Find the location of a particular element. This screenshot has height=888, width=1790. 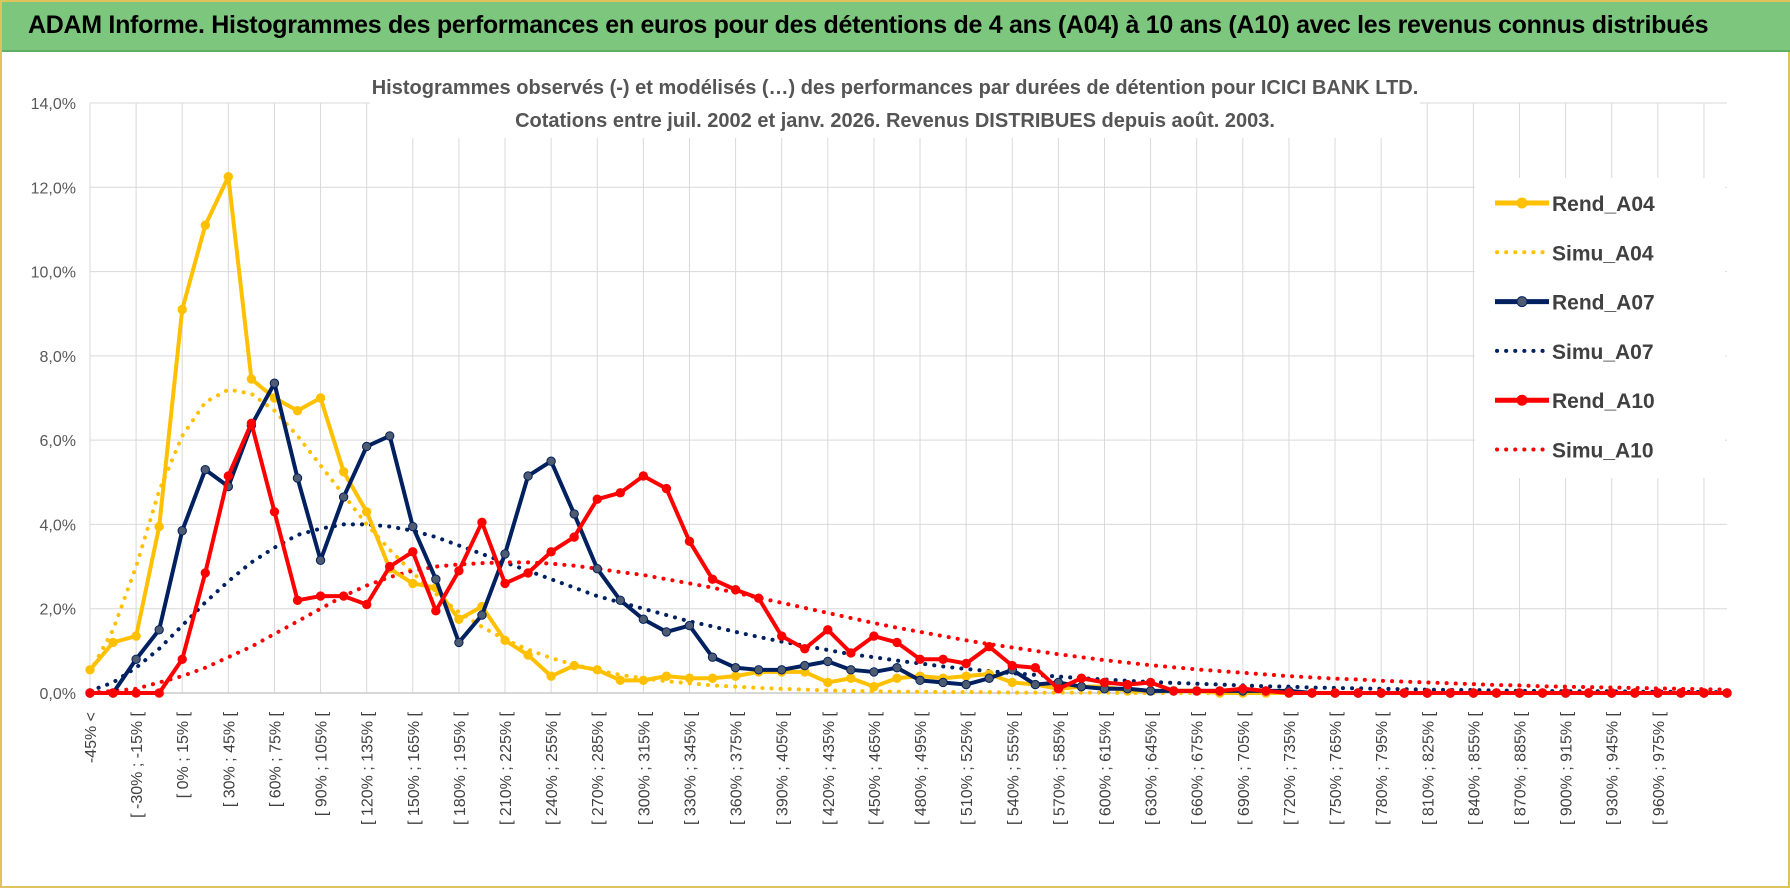

x-tick-label: [ 90% ; 105% [ is located at coordinates (322, 763).